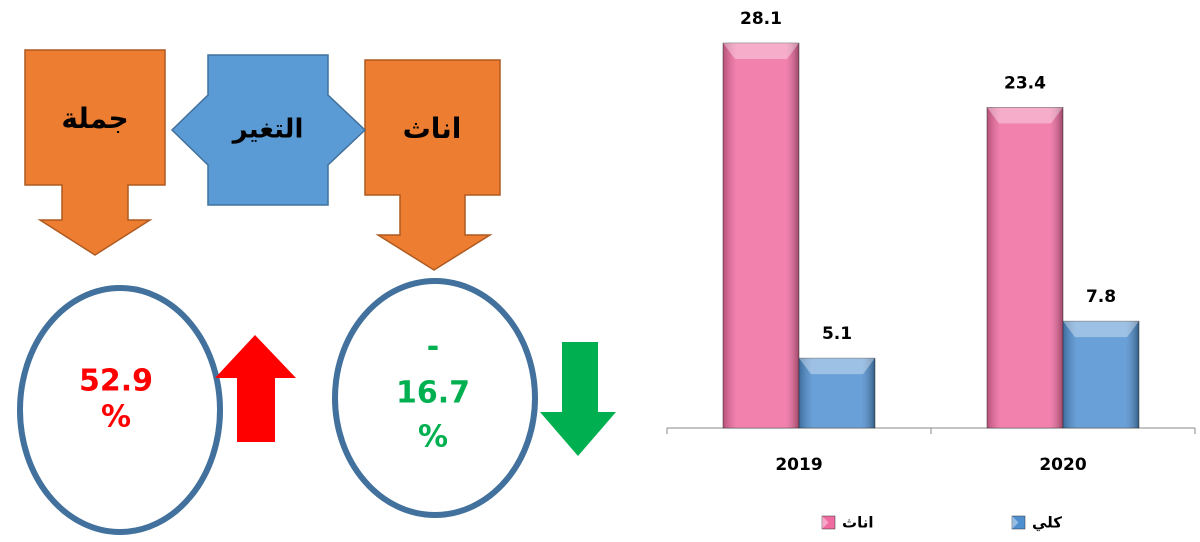 The width and height of the screenshot is (1200, 542). Describe the element at coordinates (798, 465) in the screenshot. I see `x-tick-label: 2019` at that location.